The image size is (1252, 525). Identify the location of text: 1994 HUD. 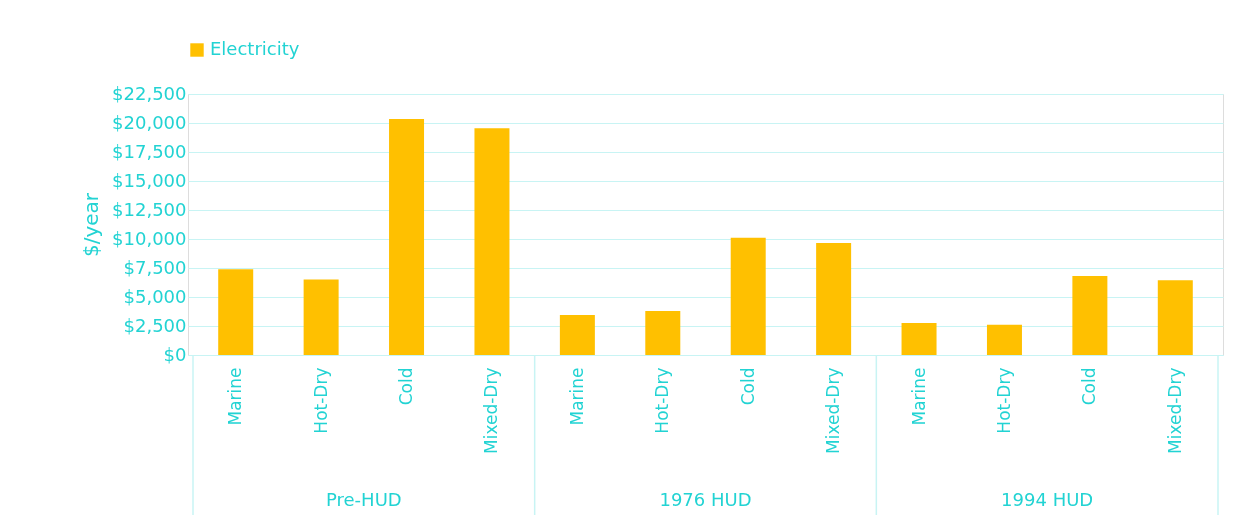
(1047, 499).